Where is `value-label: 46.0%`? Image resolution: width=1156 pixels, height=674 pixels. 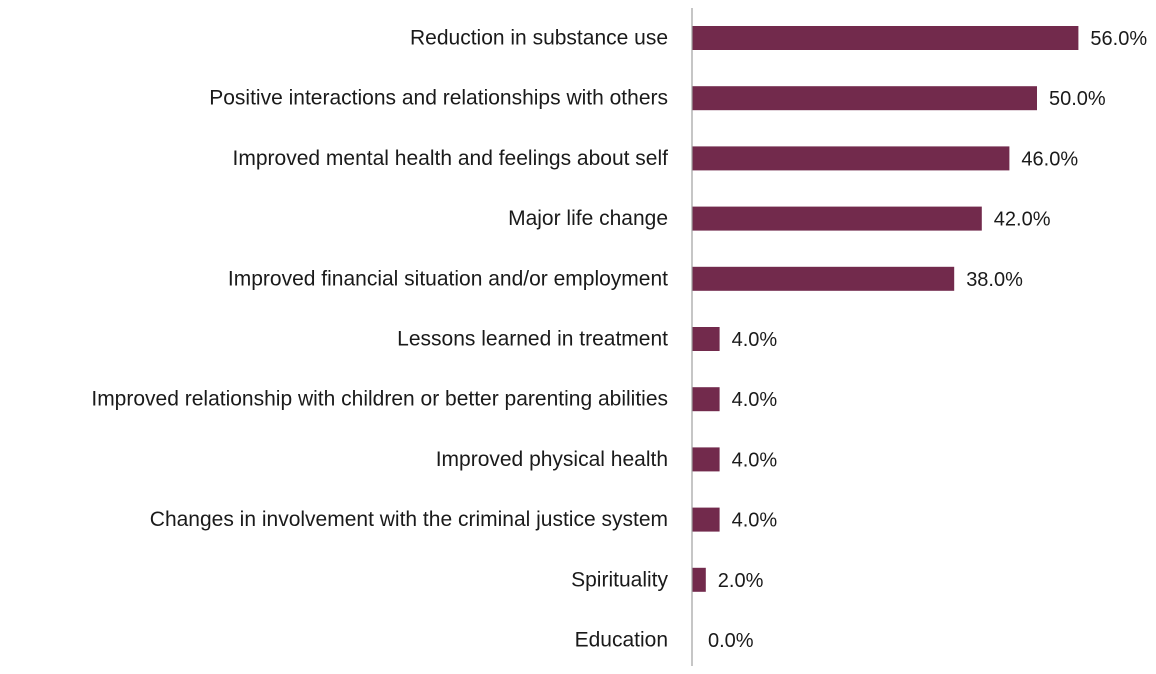 value-label: 46.0% is located at coordinates (1049, 159).